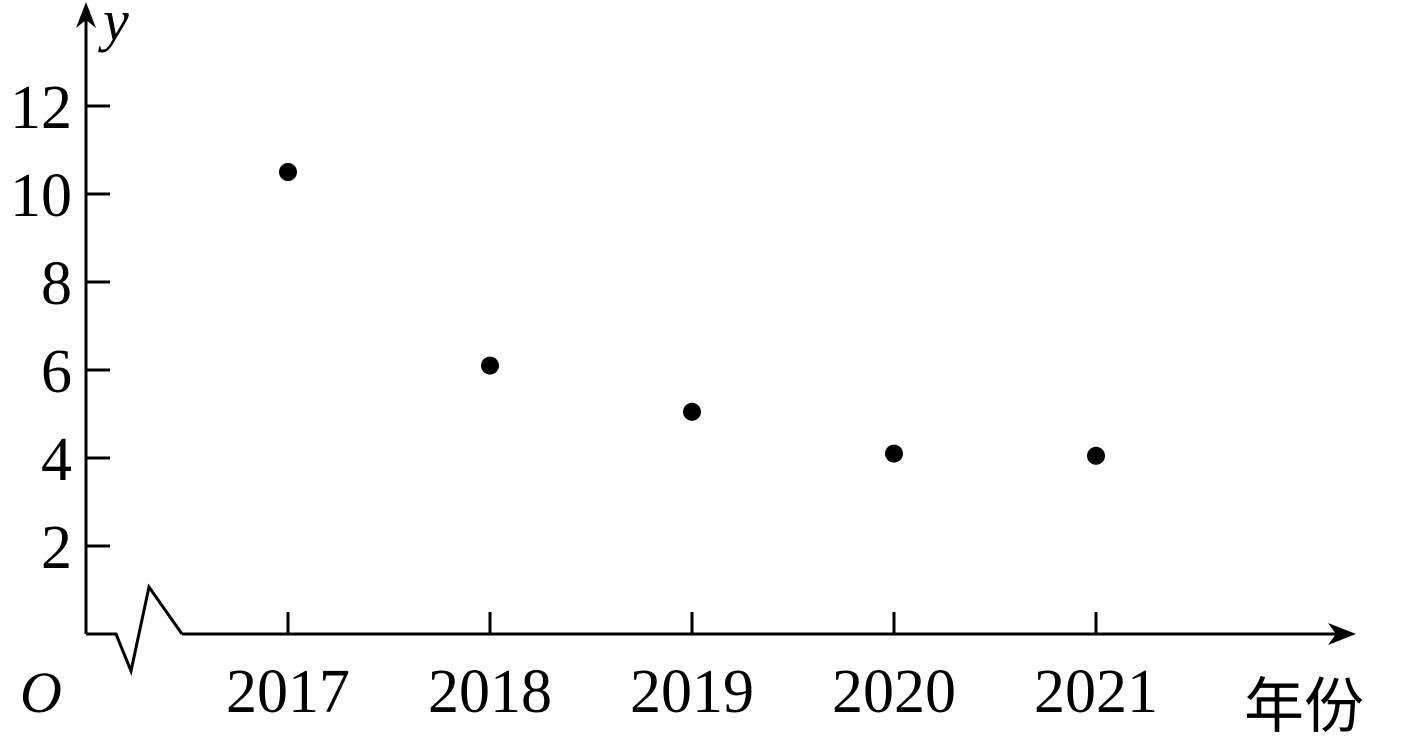  I want to click on y-tick-label: 4, so click(56, 460).